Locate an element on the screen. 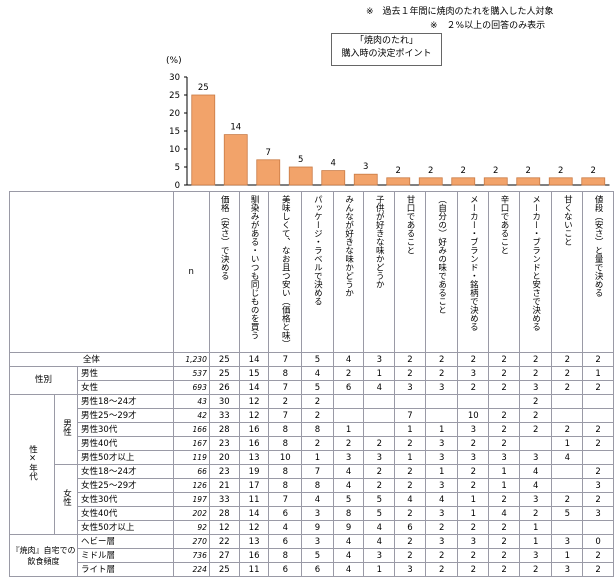 The width and height of the screenshot is (614, 577). table-header-blank is located at coordinates (91, 272).